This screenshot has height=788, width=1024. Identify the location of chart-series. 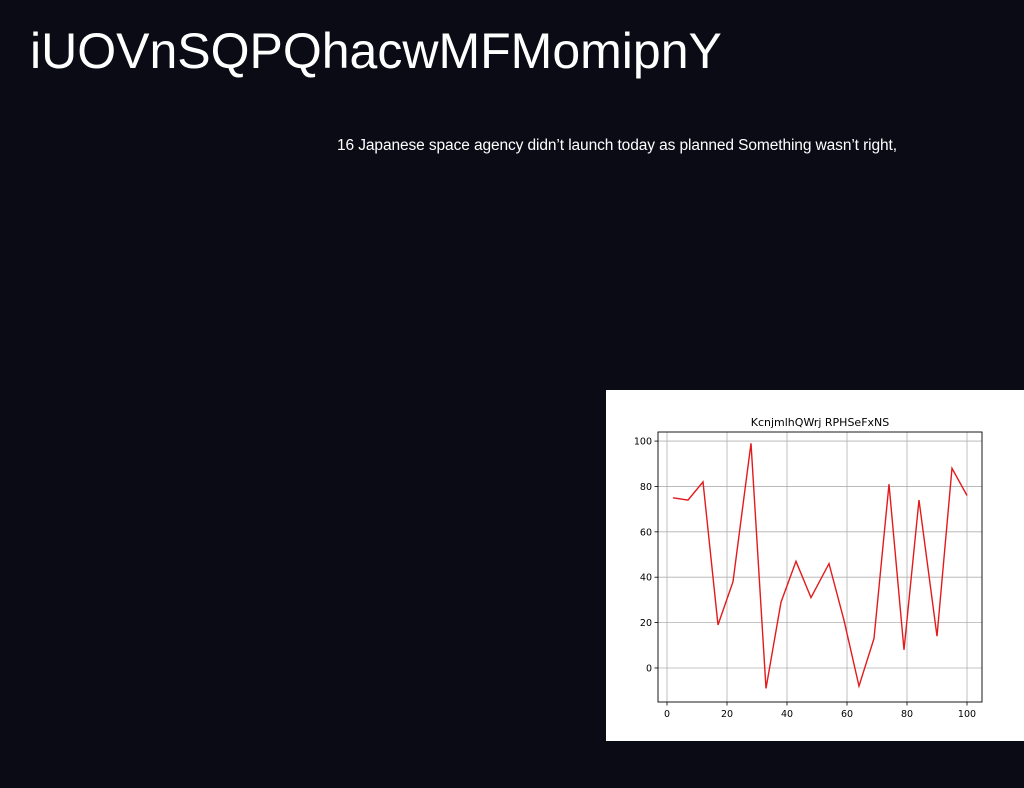
(820, 566).